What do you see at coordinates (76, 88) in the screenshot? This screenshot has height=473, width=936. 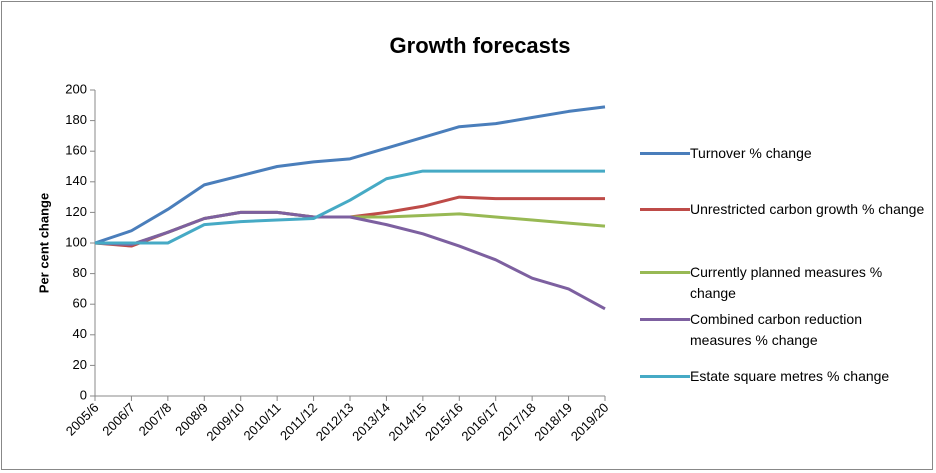 I see `y-tick-label: 200` at bounding box center [76, 88].